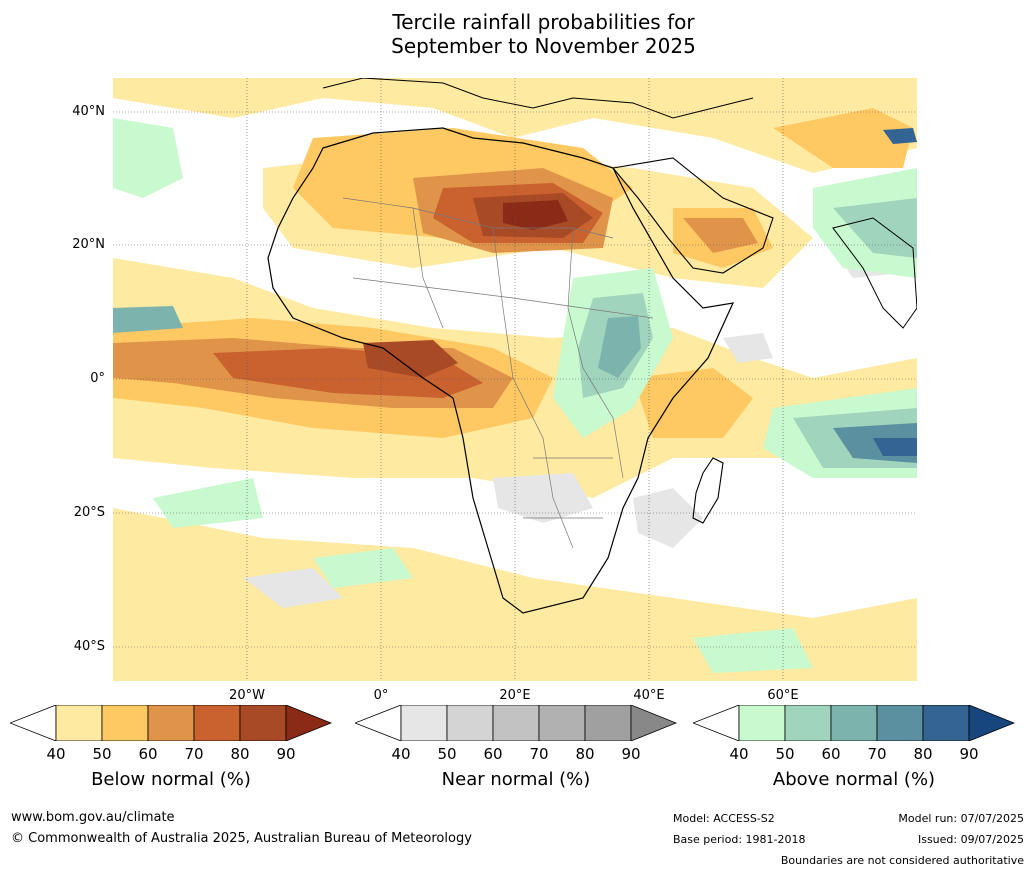 Image resolution: width=1035 pixels, height=873 pixels. Describe the element at coordinates (970, 839) in the screenshot. I see `issued-text: Issued: 09/07/2025` at that location.